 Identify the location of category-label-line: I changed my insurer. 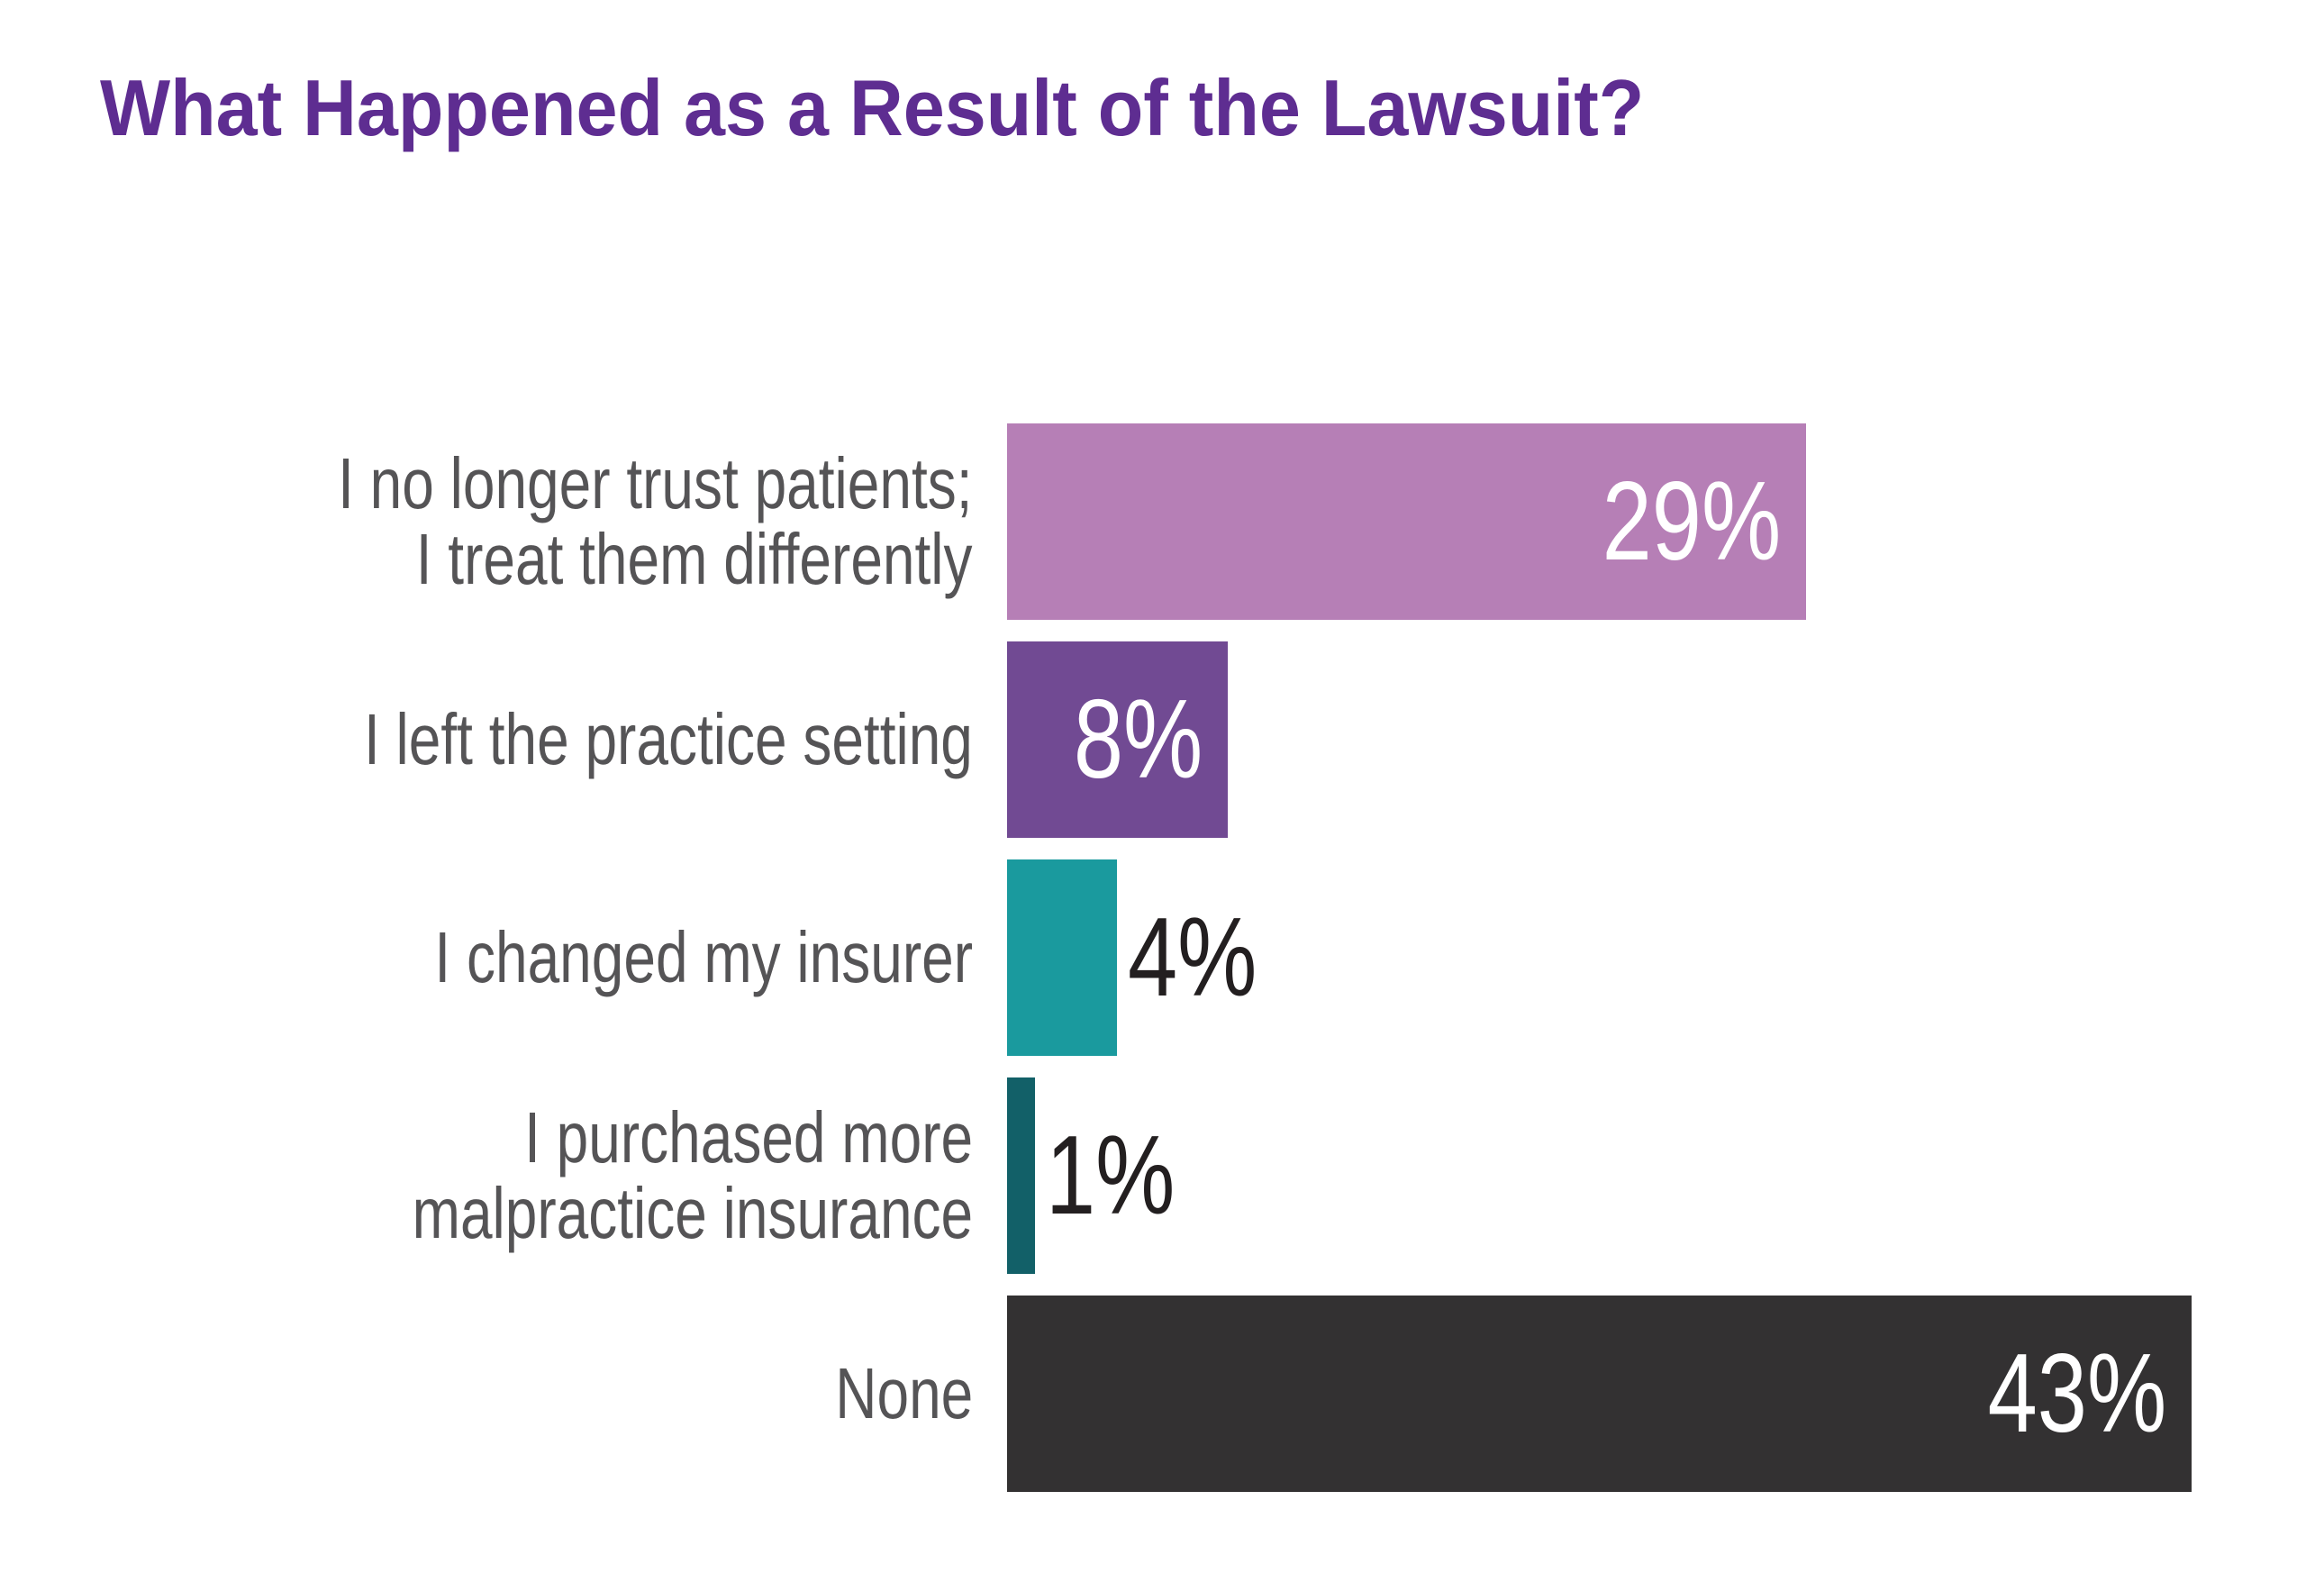
(704, 957).